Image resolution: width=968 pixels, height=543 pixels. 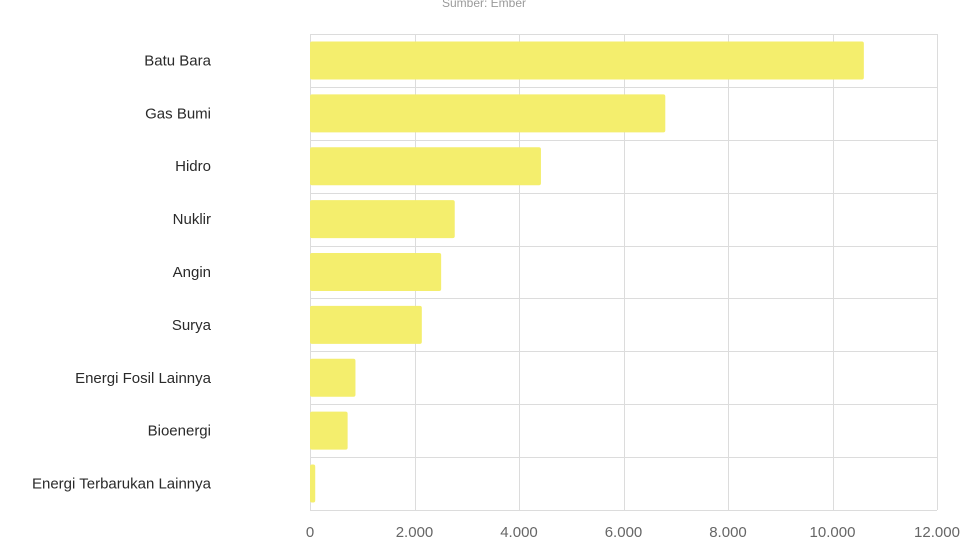 What do you see at coordinates (415, 532) in the screenshot?
I see `x-tick-label: 2.000` at bounding box center [415, 532].